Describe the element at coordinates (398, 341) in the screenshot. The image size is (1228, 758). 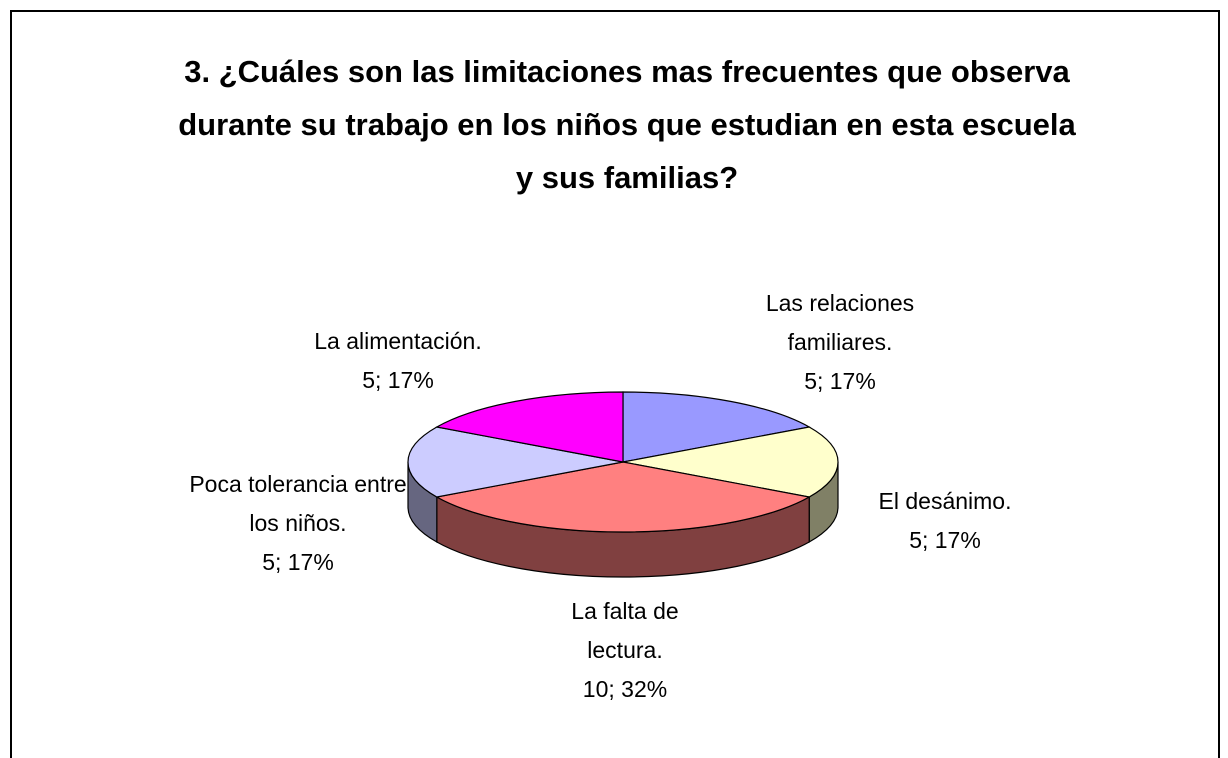
I see `category-label: La alimentación.` at that location.